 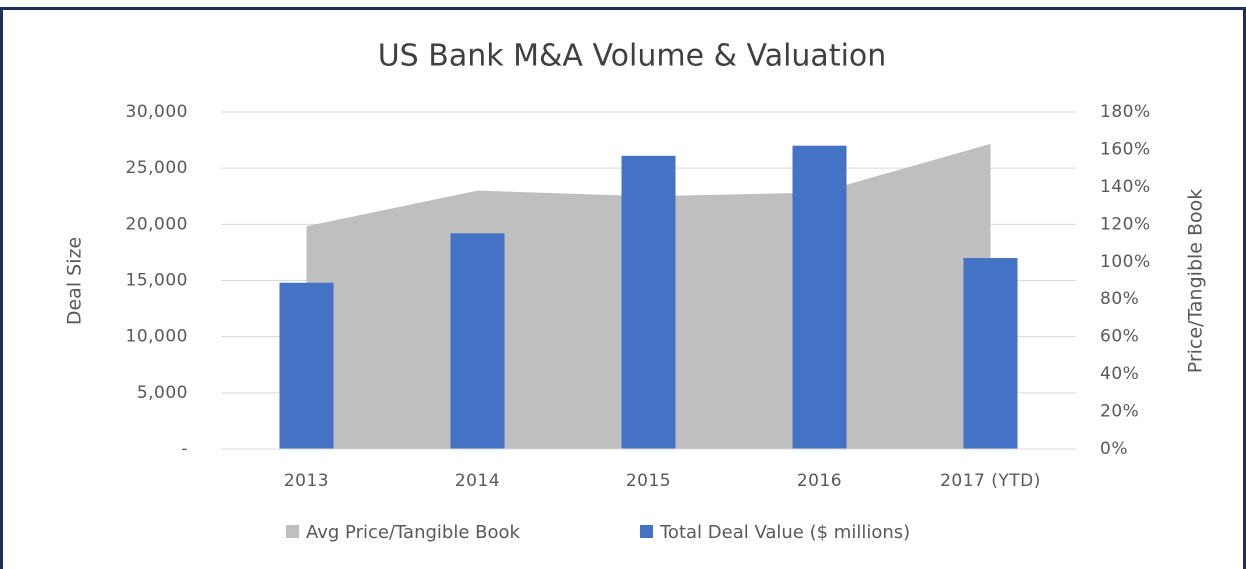 What do you see at coordinates (819, 481) in the screenshot?
I see `x-tick-label: 2016` at bounding box center [819, 481].